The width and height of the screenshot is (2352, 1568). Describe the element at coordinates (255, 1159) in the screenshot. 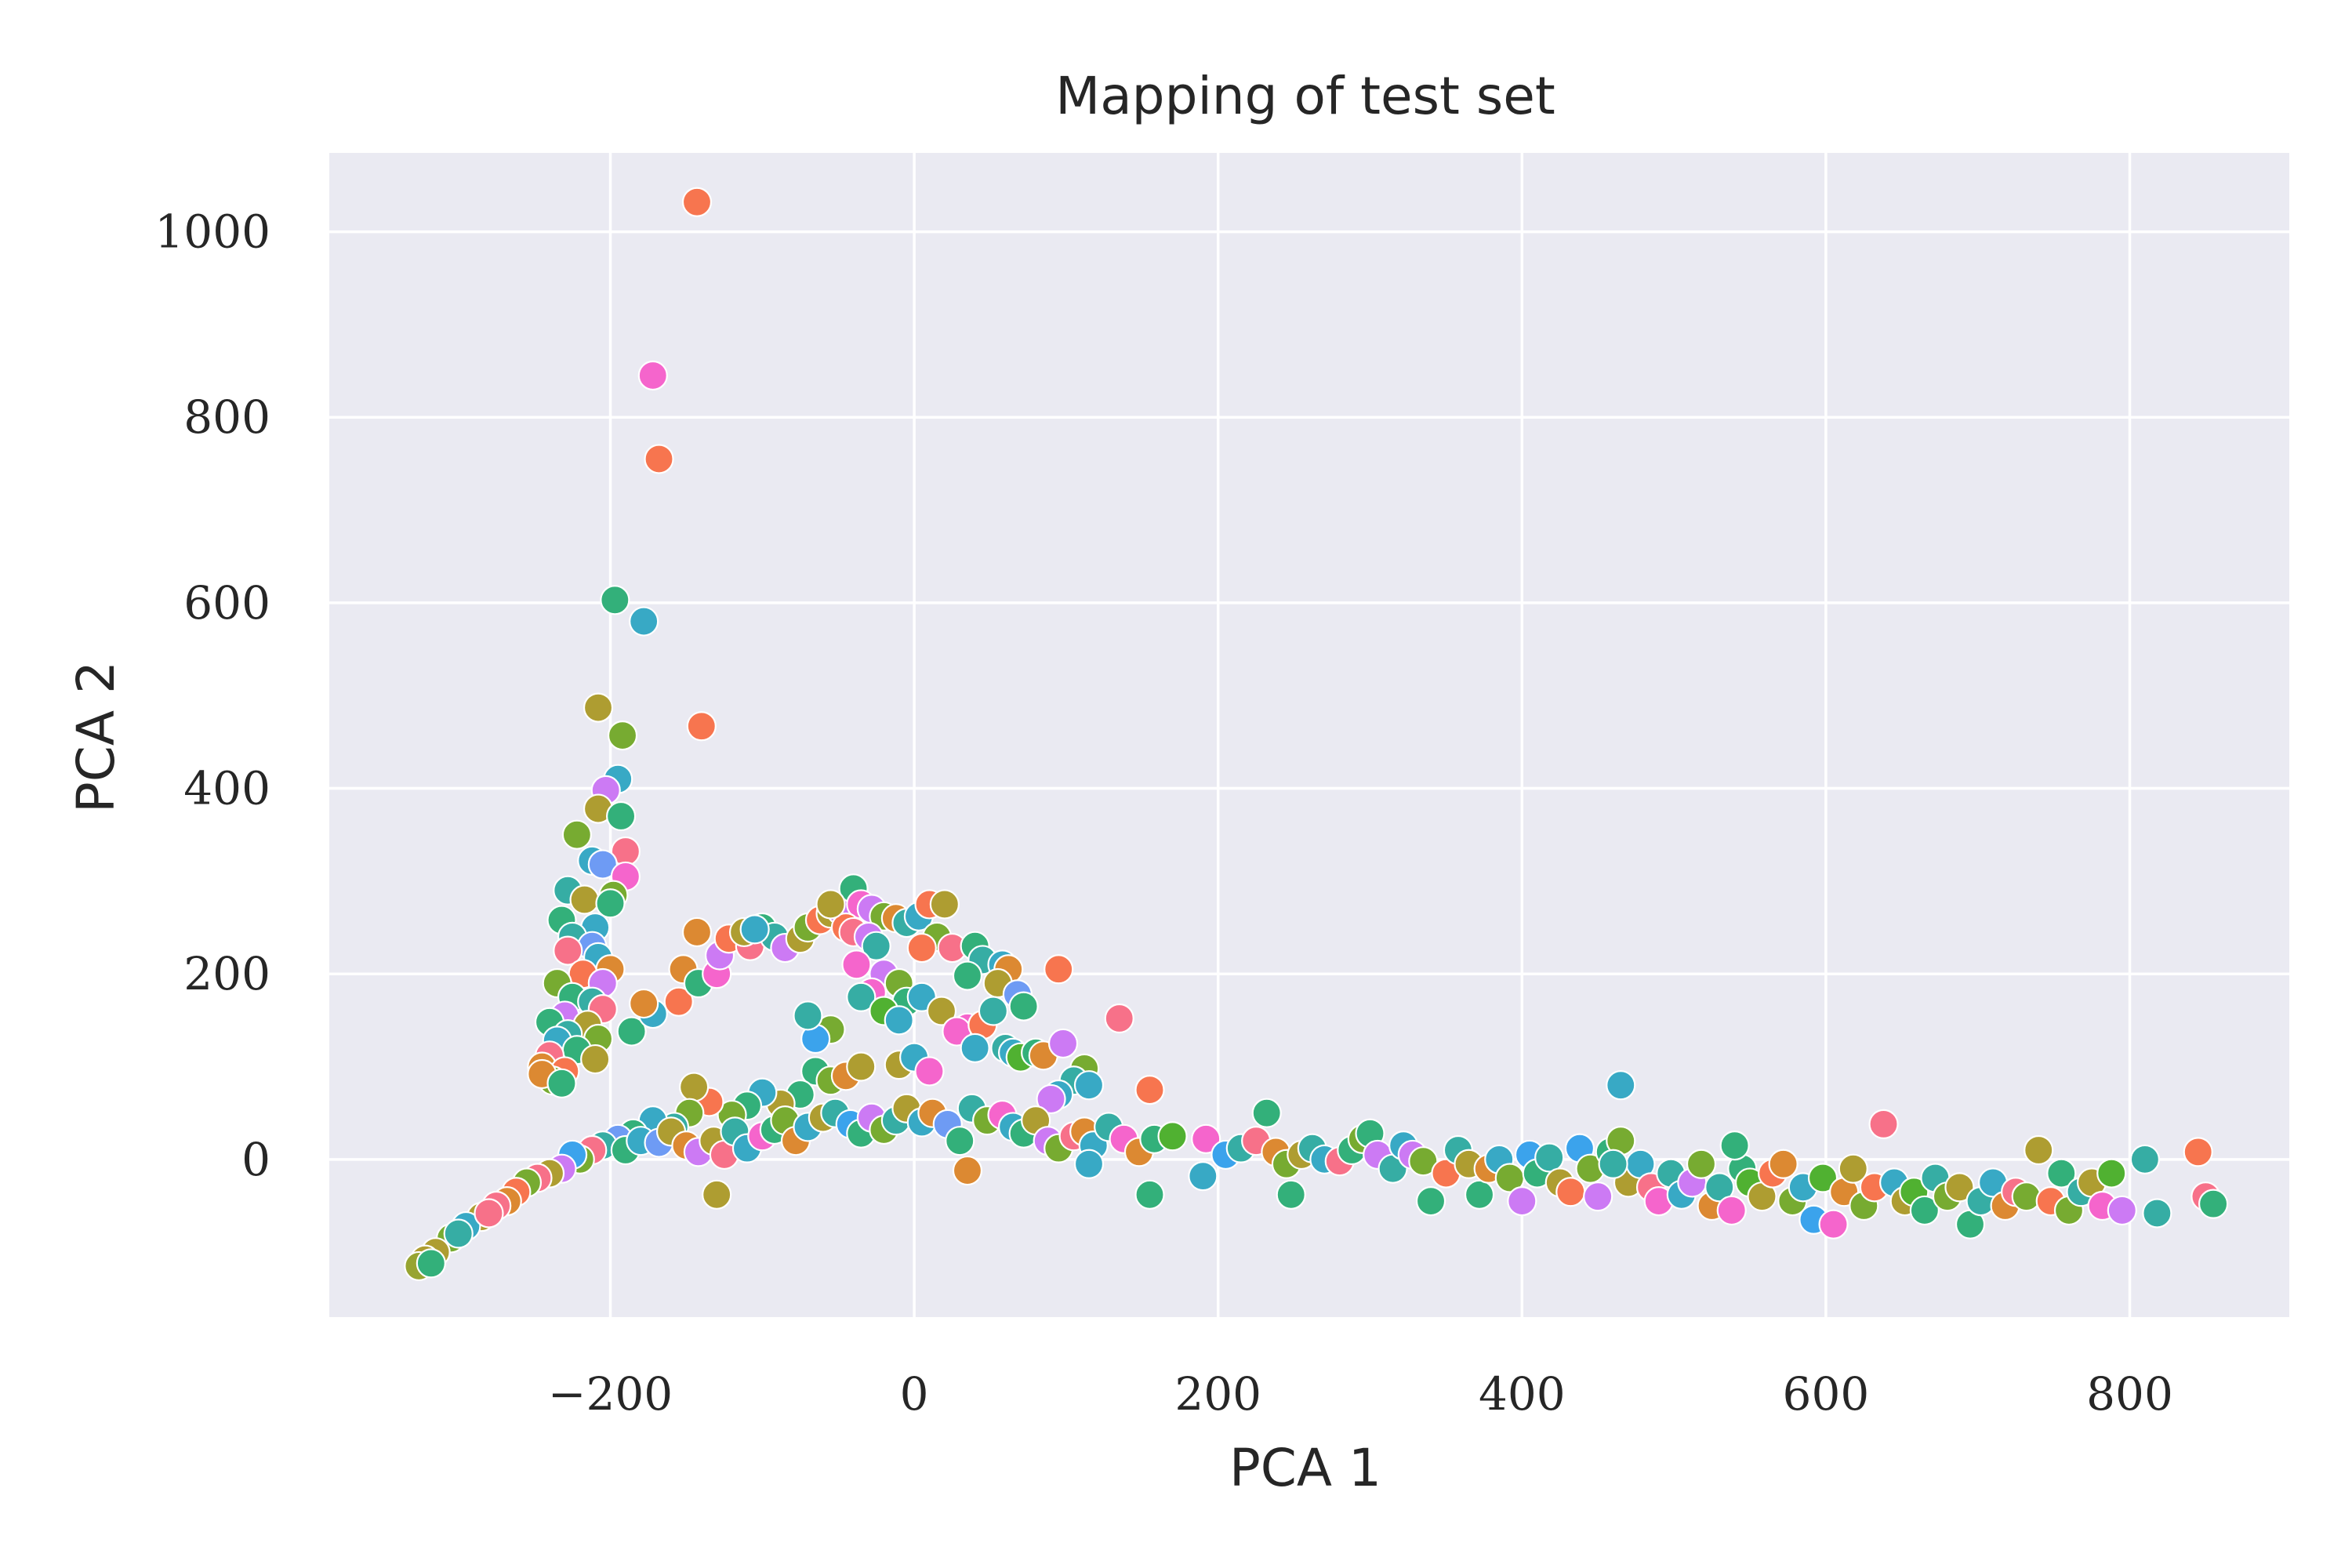

I see `y-tick-label: 0` at that location.